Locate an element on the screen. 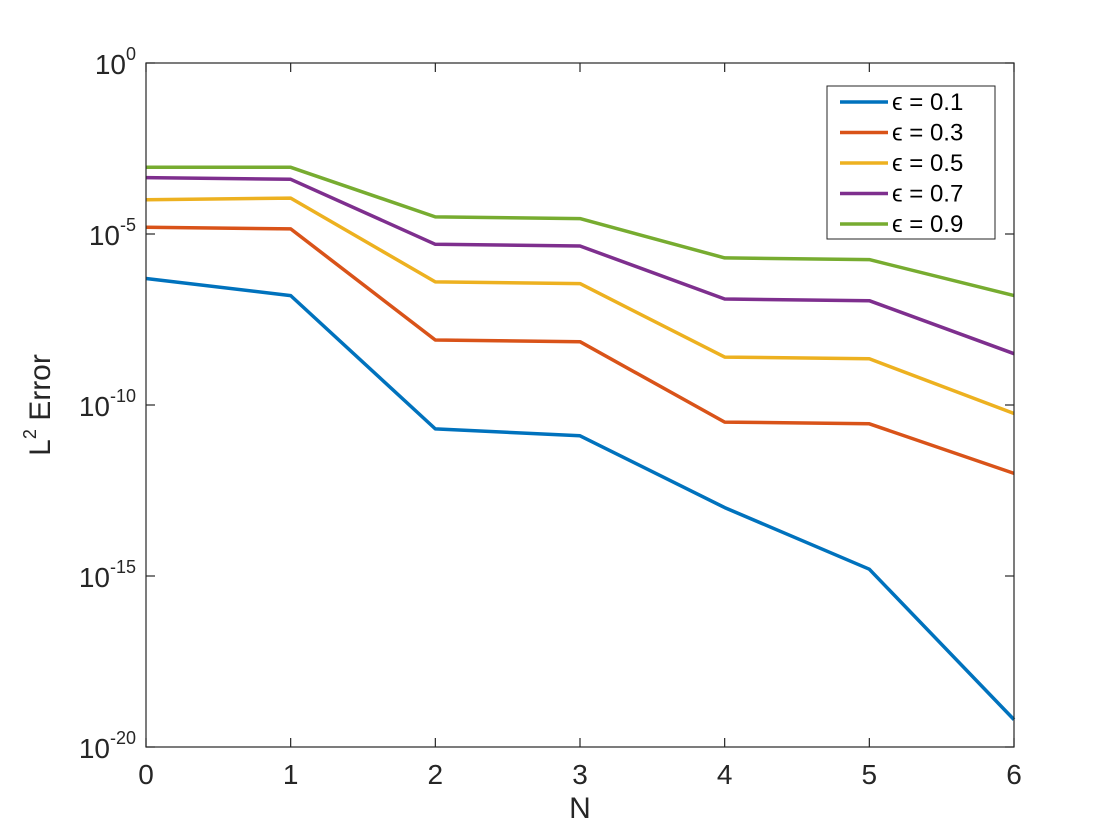 The width and height of the screenshot is (1120, 840). x-tick-label: 6 is located at coordinates (1014, 774).